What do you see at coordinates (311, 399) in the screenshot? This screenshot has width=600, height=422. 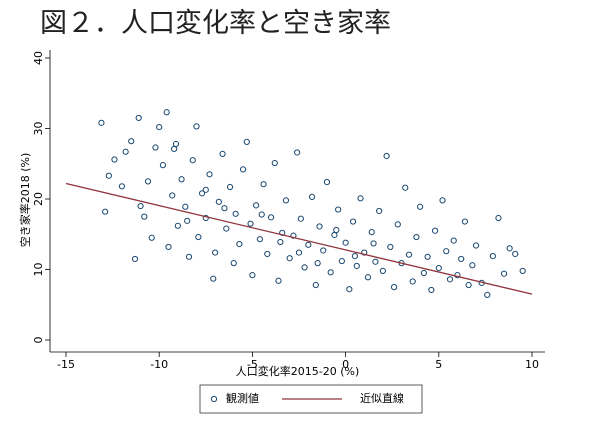 I see `legend-box` at bounding box center [311, 399].